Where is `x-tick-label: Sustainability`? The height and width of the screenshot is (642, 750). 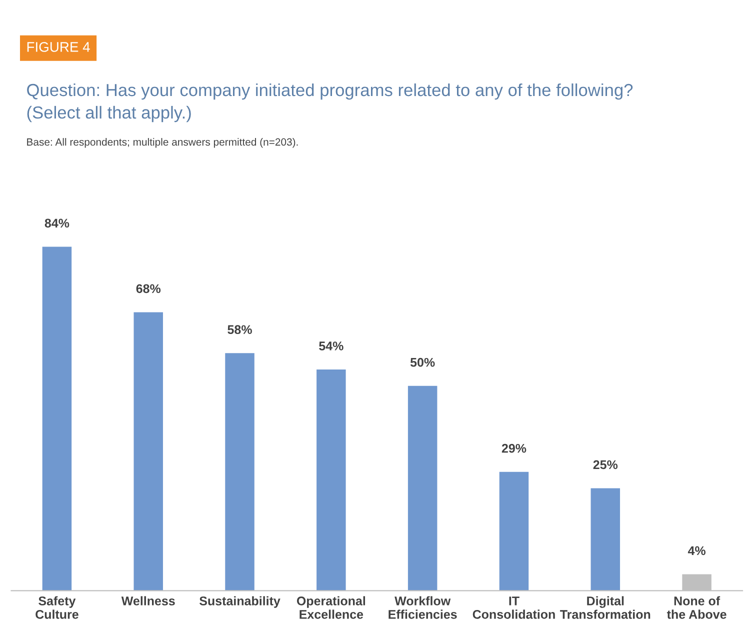 x-tick-label: Sustainability is located at coordinates (239, 602).